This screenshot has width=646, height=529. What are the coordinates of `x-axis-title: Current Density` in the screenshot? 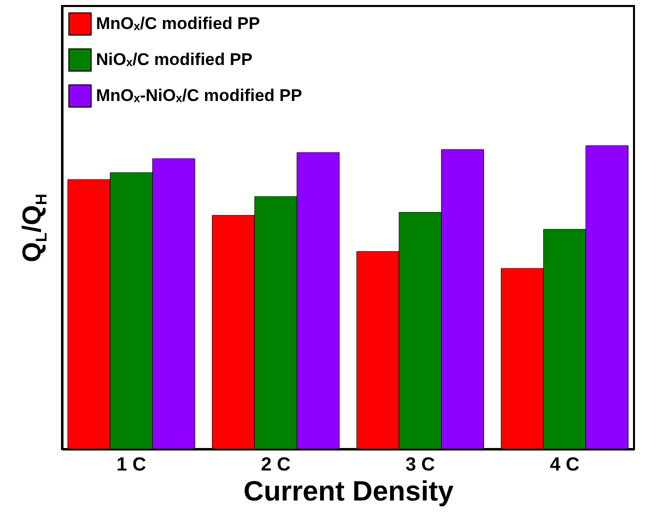 It's located at (348, 491).